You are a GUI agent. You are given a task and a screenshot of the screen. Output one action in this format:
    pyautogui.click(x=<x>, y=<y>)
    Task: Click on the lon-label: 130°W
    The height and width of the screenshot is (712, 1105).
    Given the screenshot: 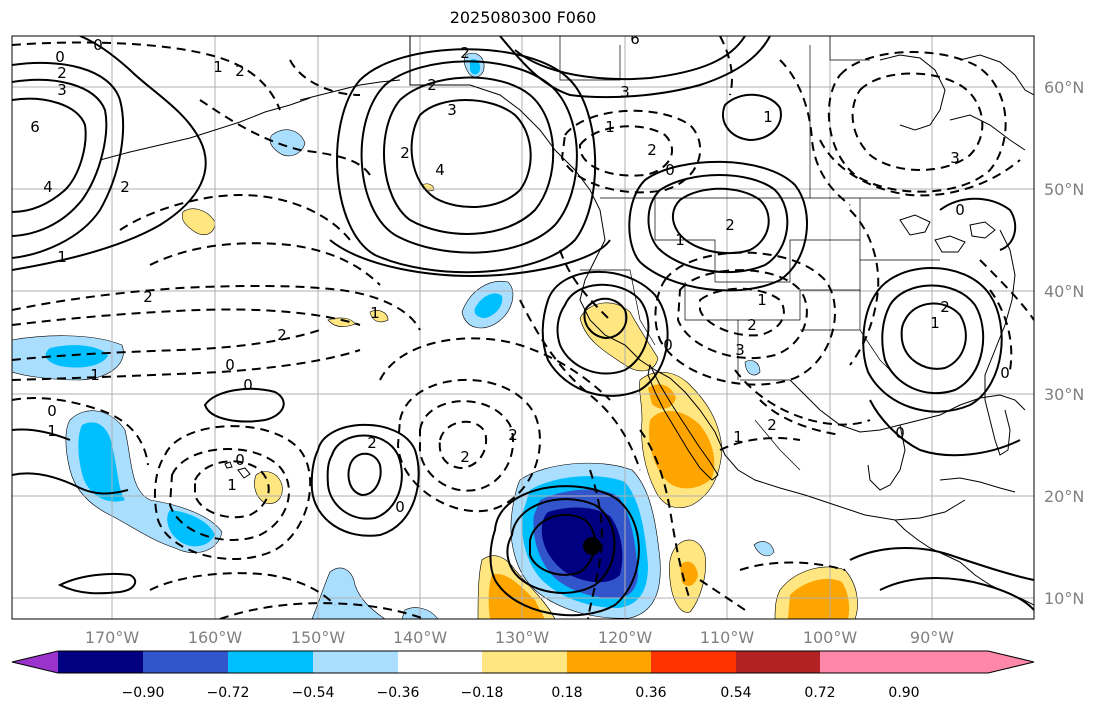 What is the action you would take?
    pyautogui.click(x=522, y=637)
    